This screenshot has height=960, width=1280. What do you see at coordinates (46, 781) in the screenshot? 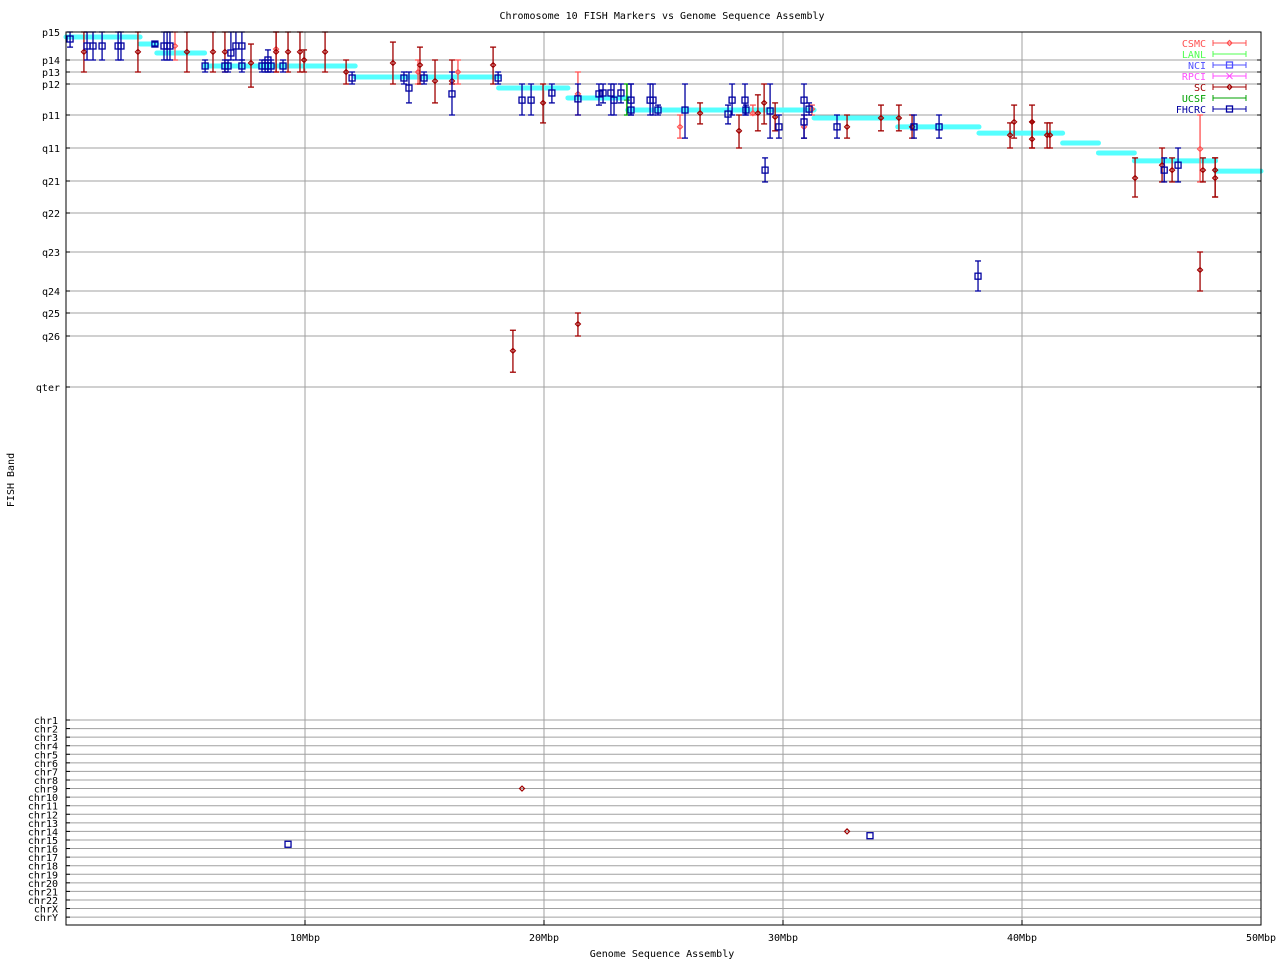
I see `y-chromosome-label: chr8` at bounding box center [46, 781].